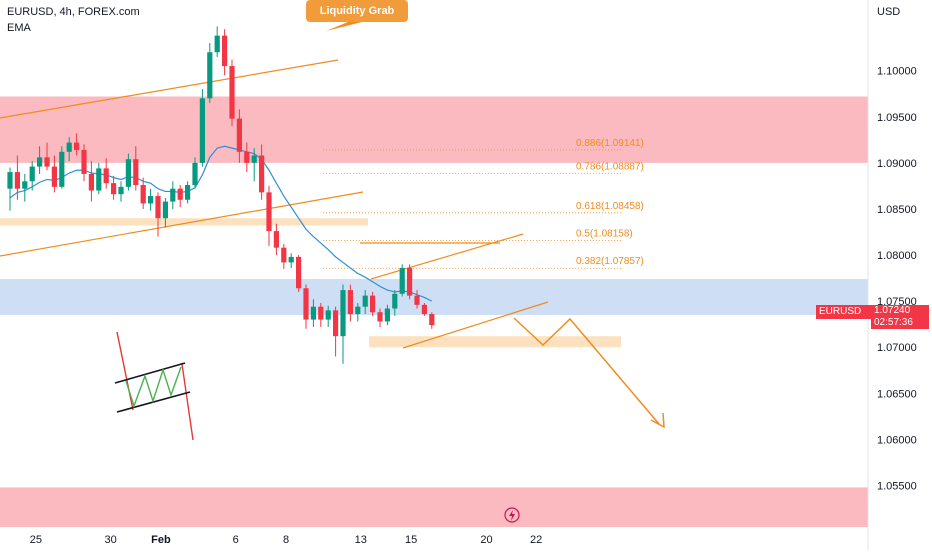 Image resolution: width=932 pixels, height=555 pixels. What do you see at coordinates (897, 118) in the screenshot?
I see `price-axis-tick: 1.09500` at bounding box center [897, 118].